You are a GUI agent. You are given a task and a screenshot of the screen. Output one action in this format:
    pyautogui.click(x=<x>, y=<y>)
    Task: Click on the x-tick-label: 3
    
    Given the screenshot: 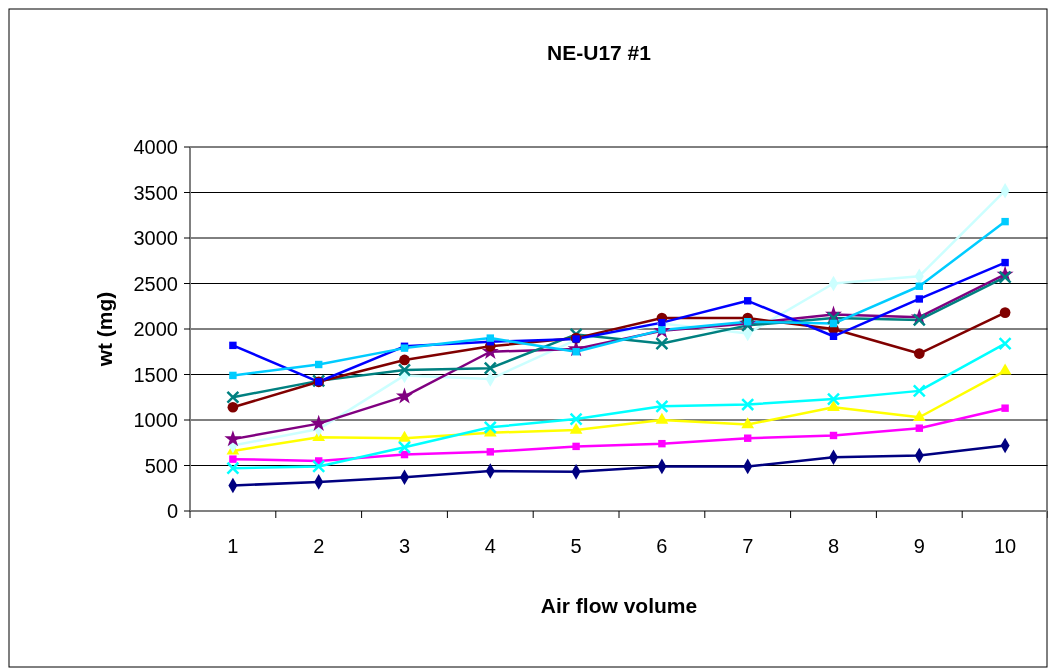 What is the action you would take?
    pyautogui.click(x=404, y=546)
    